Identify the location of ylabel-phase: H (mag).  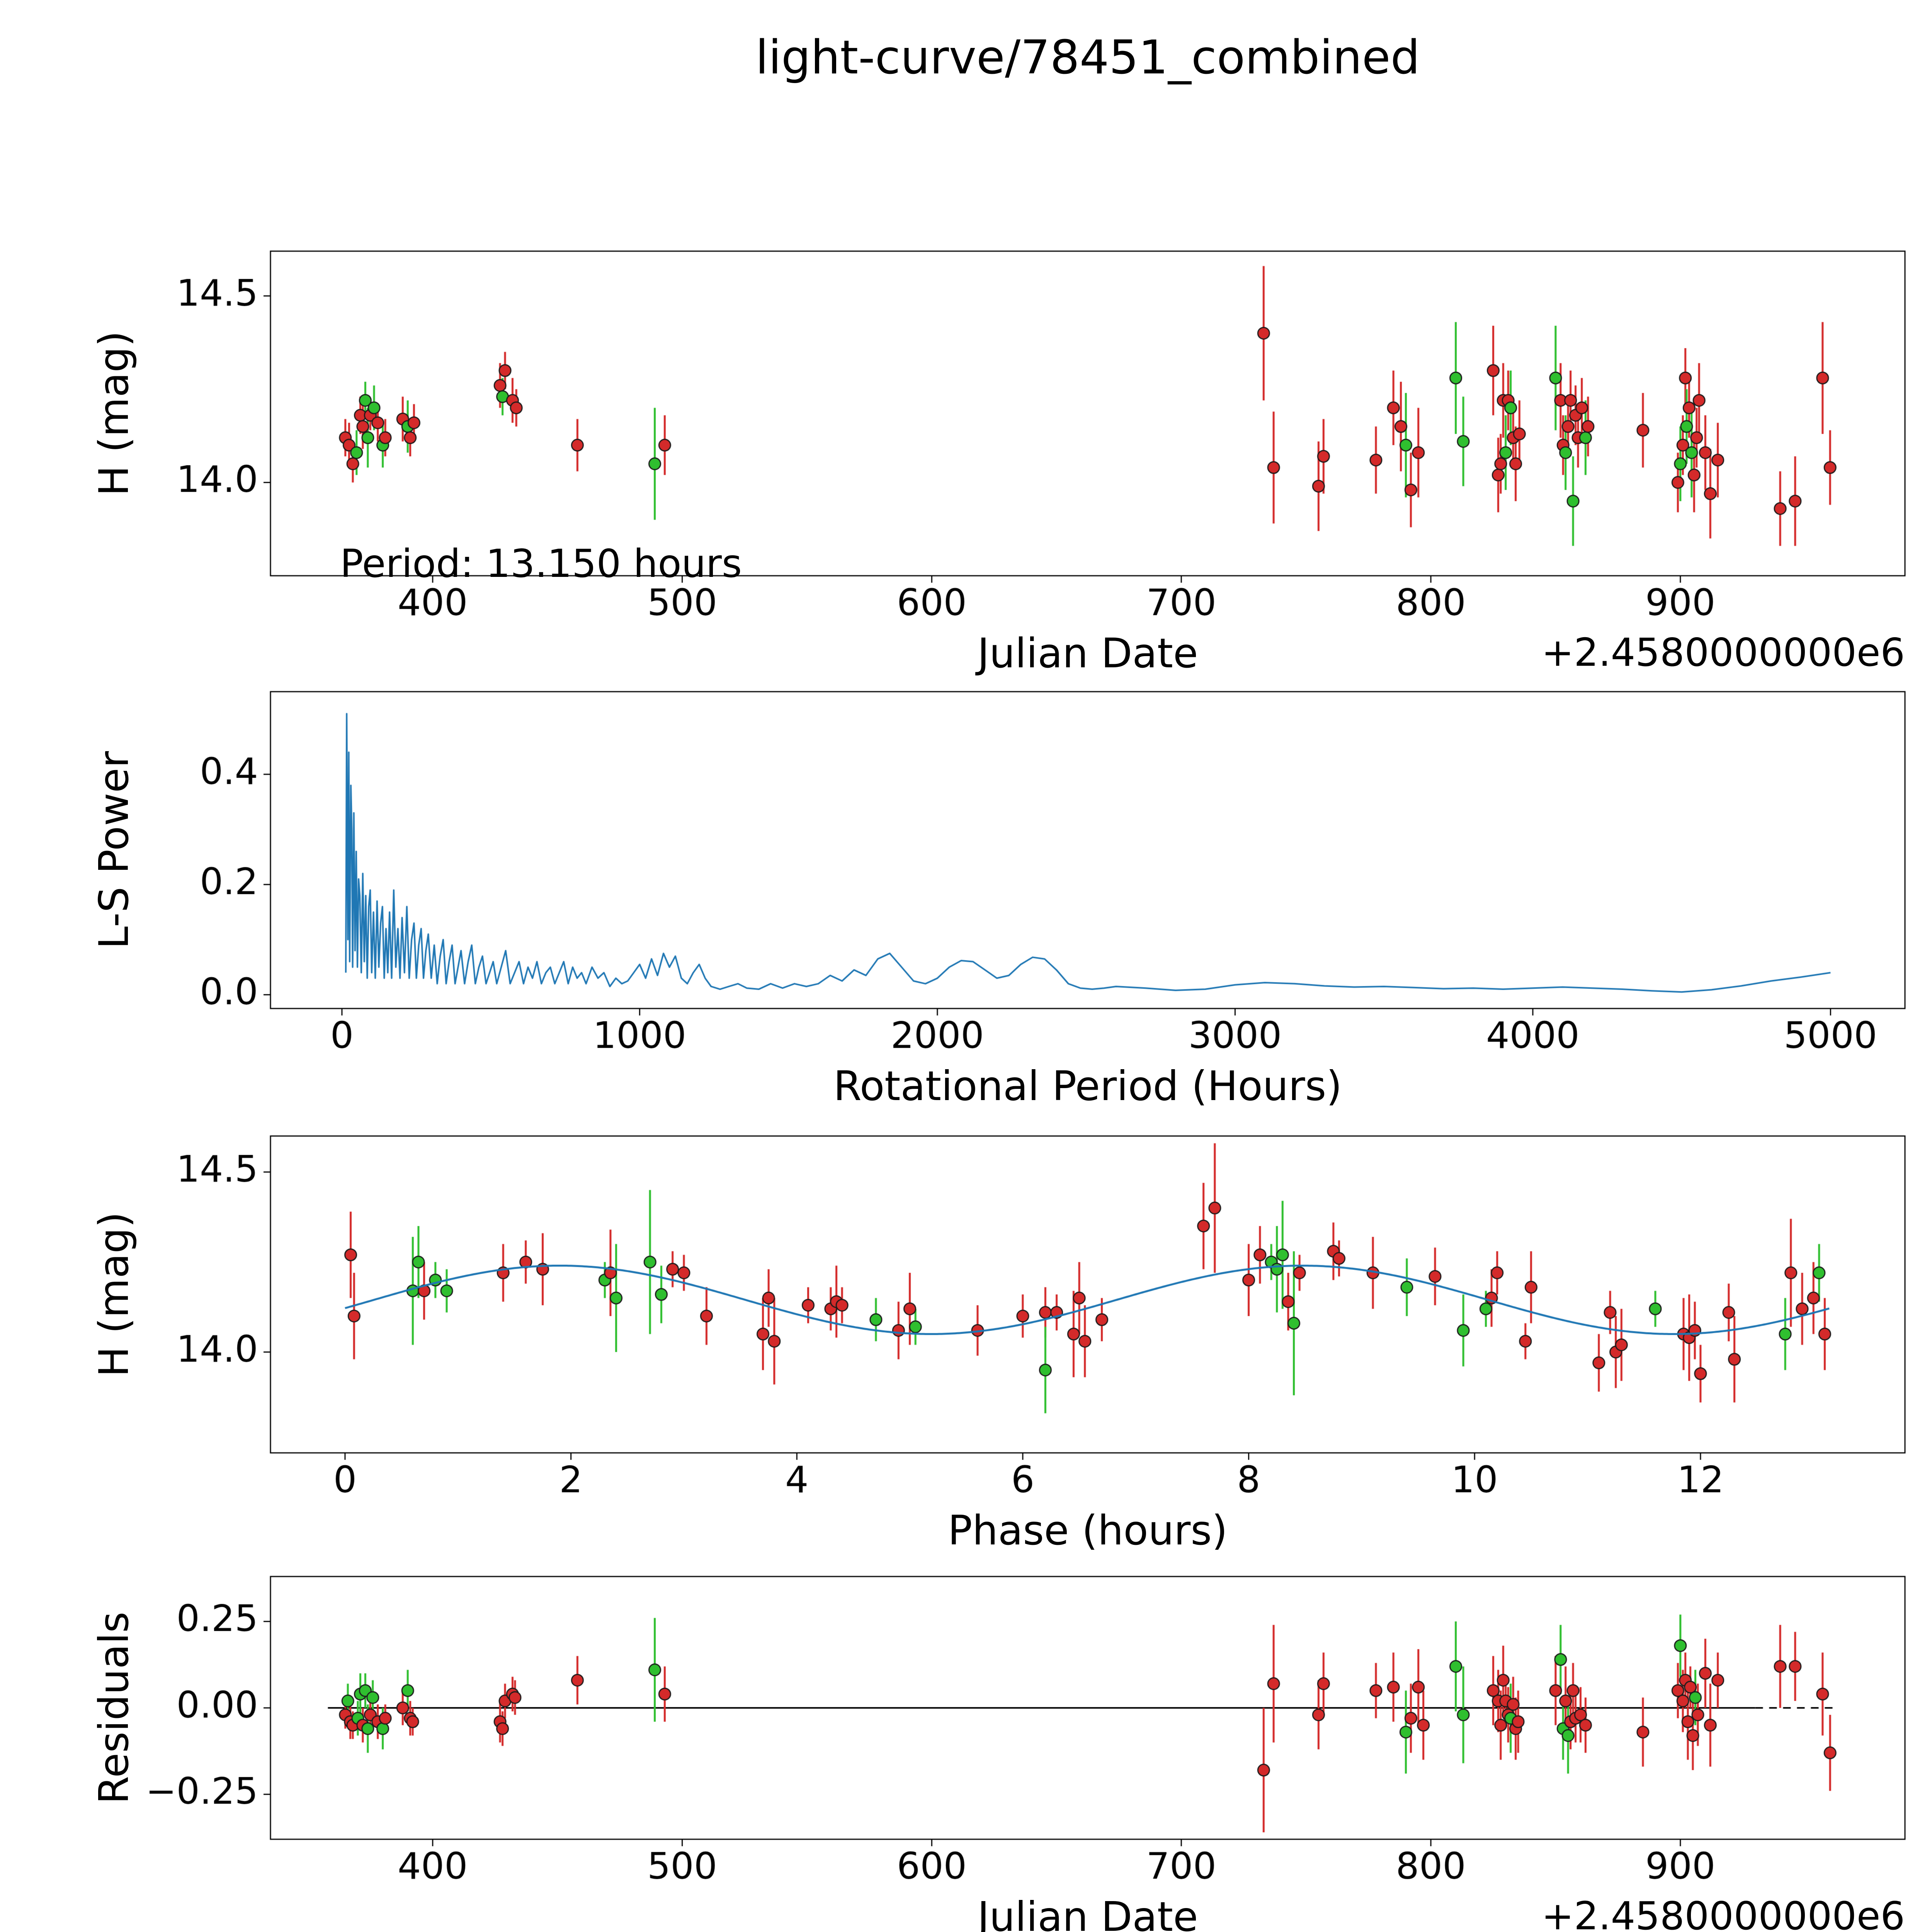
(114, 1295).